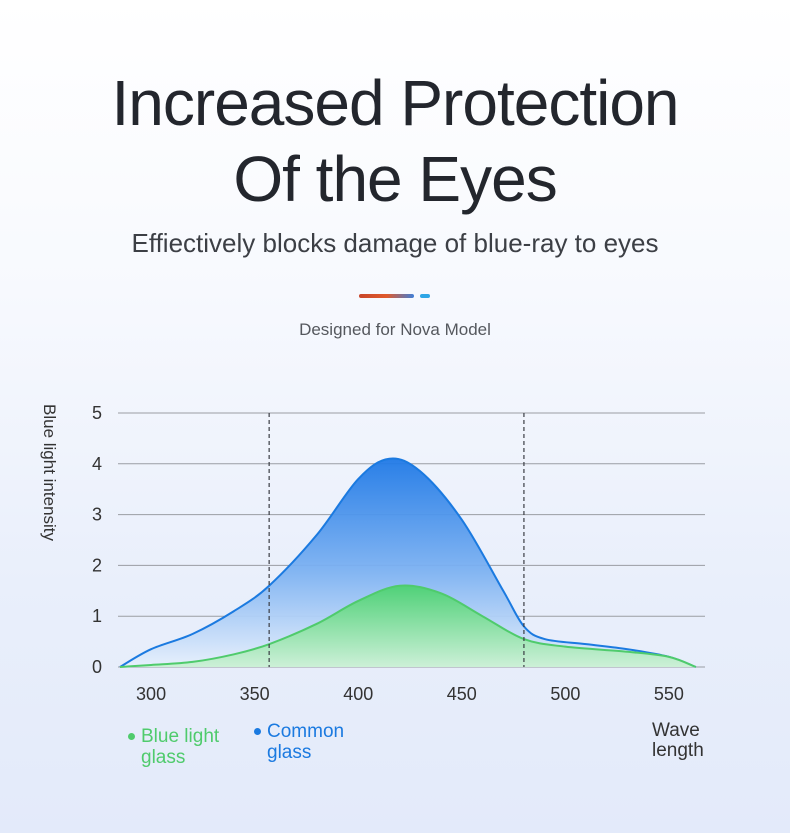 The width and height of the screenshot is (790, 833). What do you see at coordinates (395, 329) in the screenshot?
I see `model-note: Designed for Nova Model` at bounding box center [395, 329].